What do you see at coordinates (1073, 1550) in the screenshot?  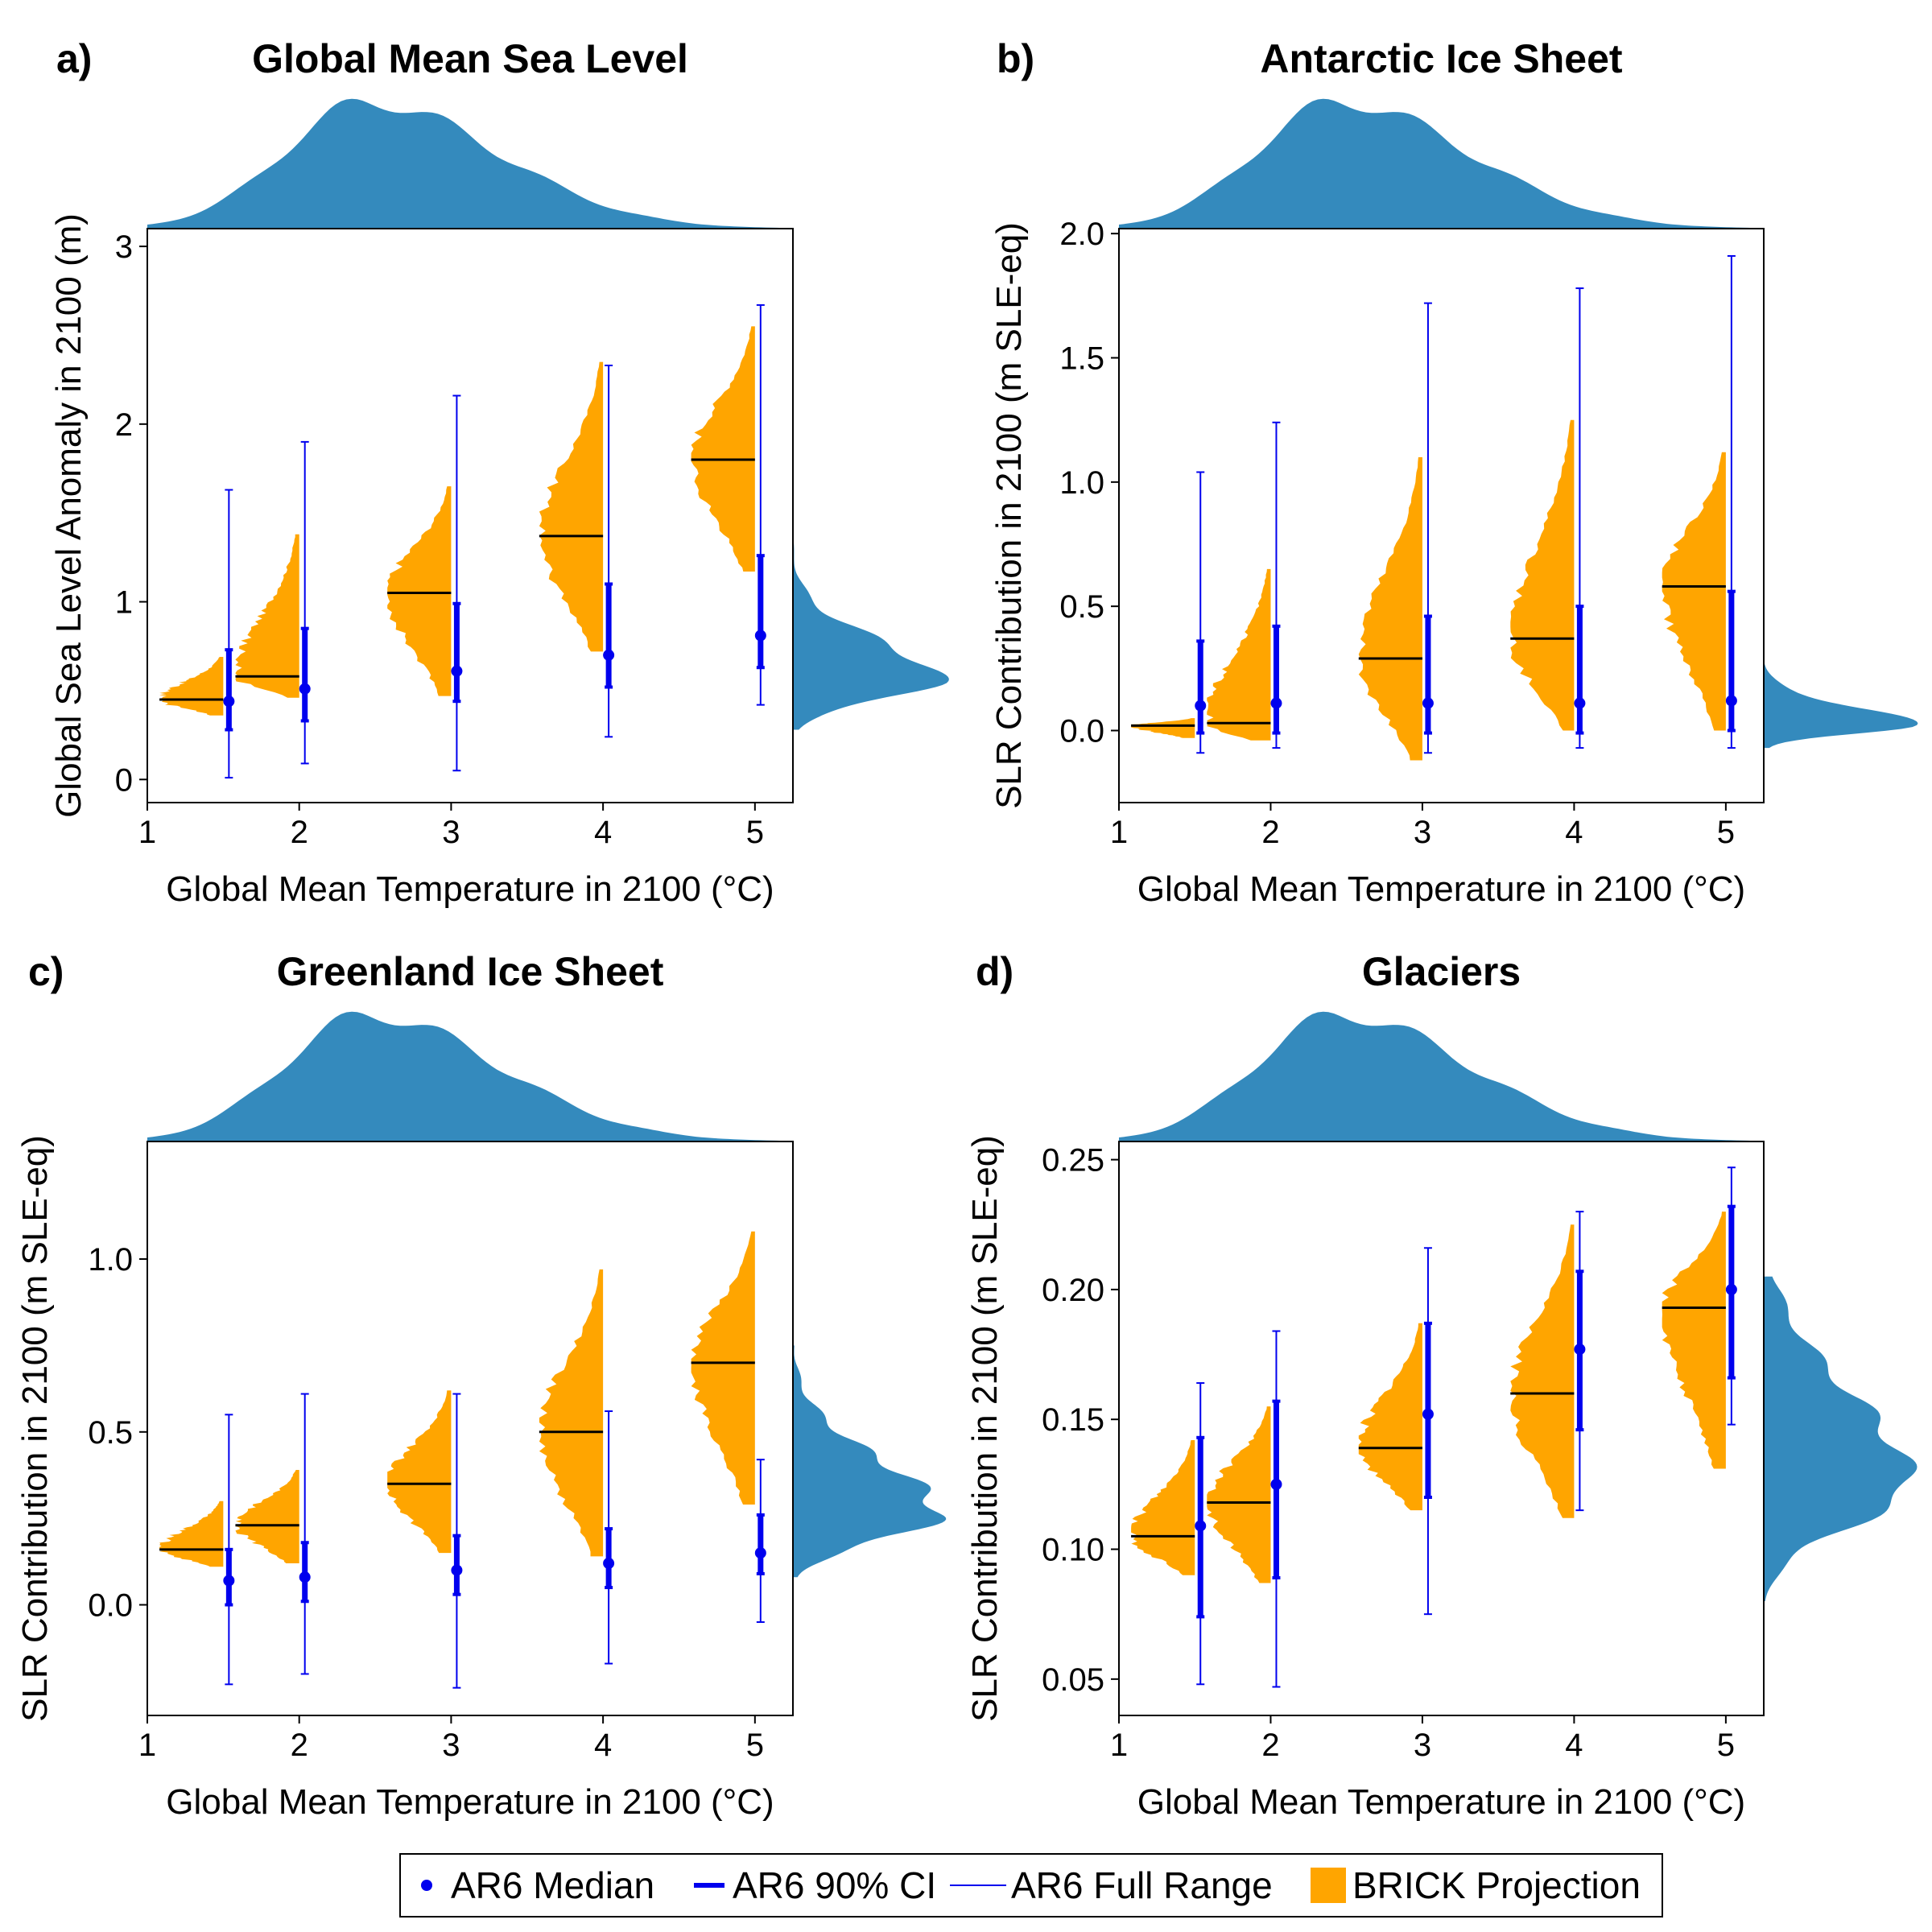 I see `y-tick-label-1: 0.10` at bounding box center [1073, 1550].